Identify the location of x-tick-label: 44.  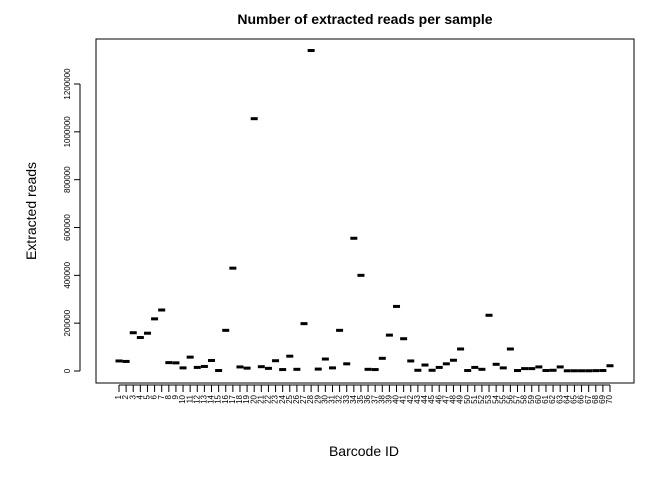
(424, 398).